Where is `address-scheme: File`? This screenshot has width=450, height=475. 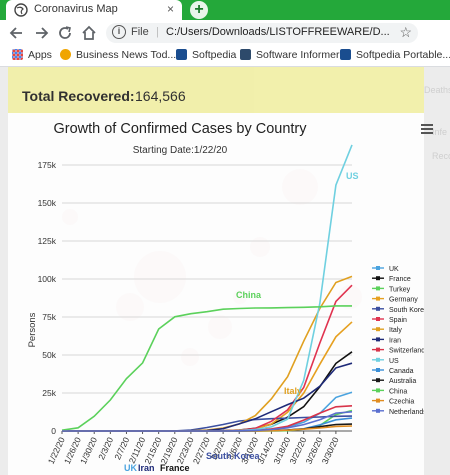 address-scheme: File is located at coordinates (140, 32).